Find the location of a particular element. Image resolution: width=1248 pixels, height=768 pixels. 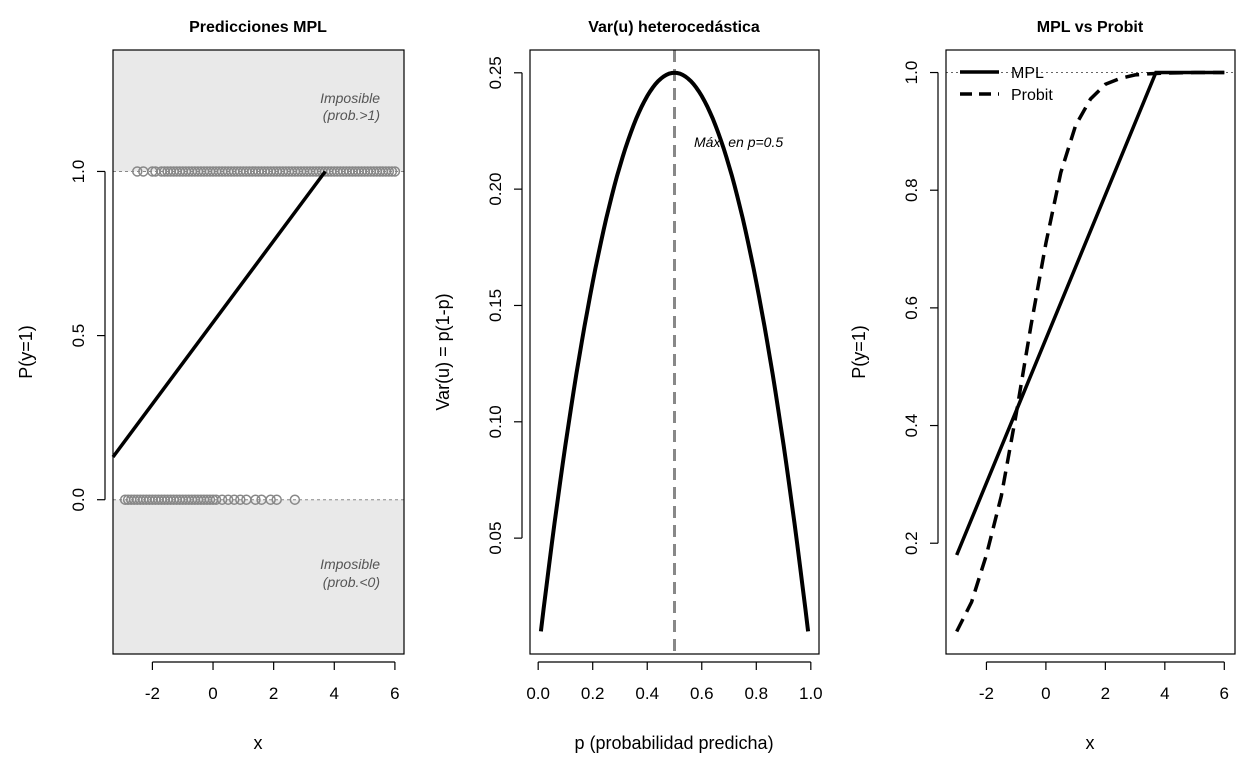

panel2-ytick-label: 0.20 is located at coordinates (495, 189).